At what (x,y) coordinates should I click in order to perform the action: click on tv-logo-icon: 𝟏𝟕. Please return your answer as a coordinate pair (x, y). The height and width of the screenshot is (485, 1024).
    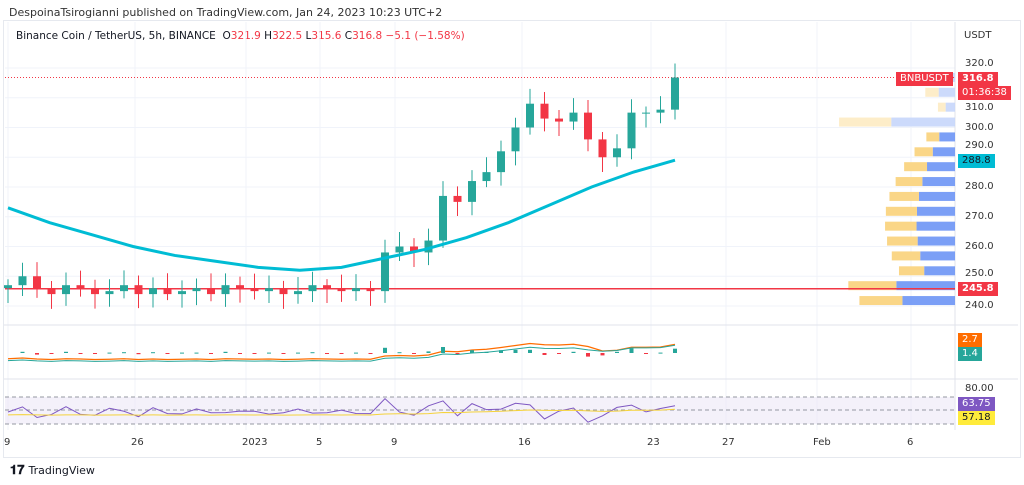
    Looking at the image, I should click on (17, 470).